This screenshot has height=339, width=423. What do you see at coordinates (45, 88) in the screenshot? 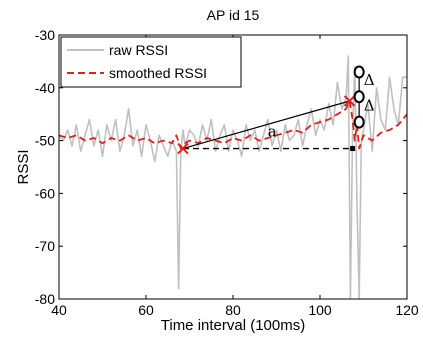
I see `y-tick-label: -40` at bounding box center [45, 88].